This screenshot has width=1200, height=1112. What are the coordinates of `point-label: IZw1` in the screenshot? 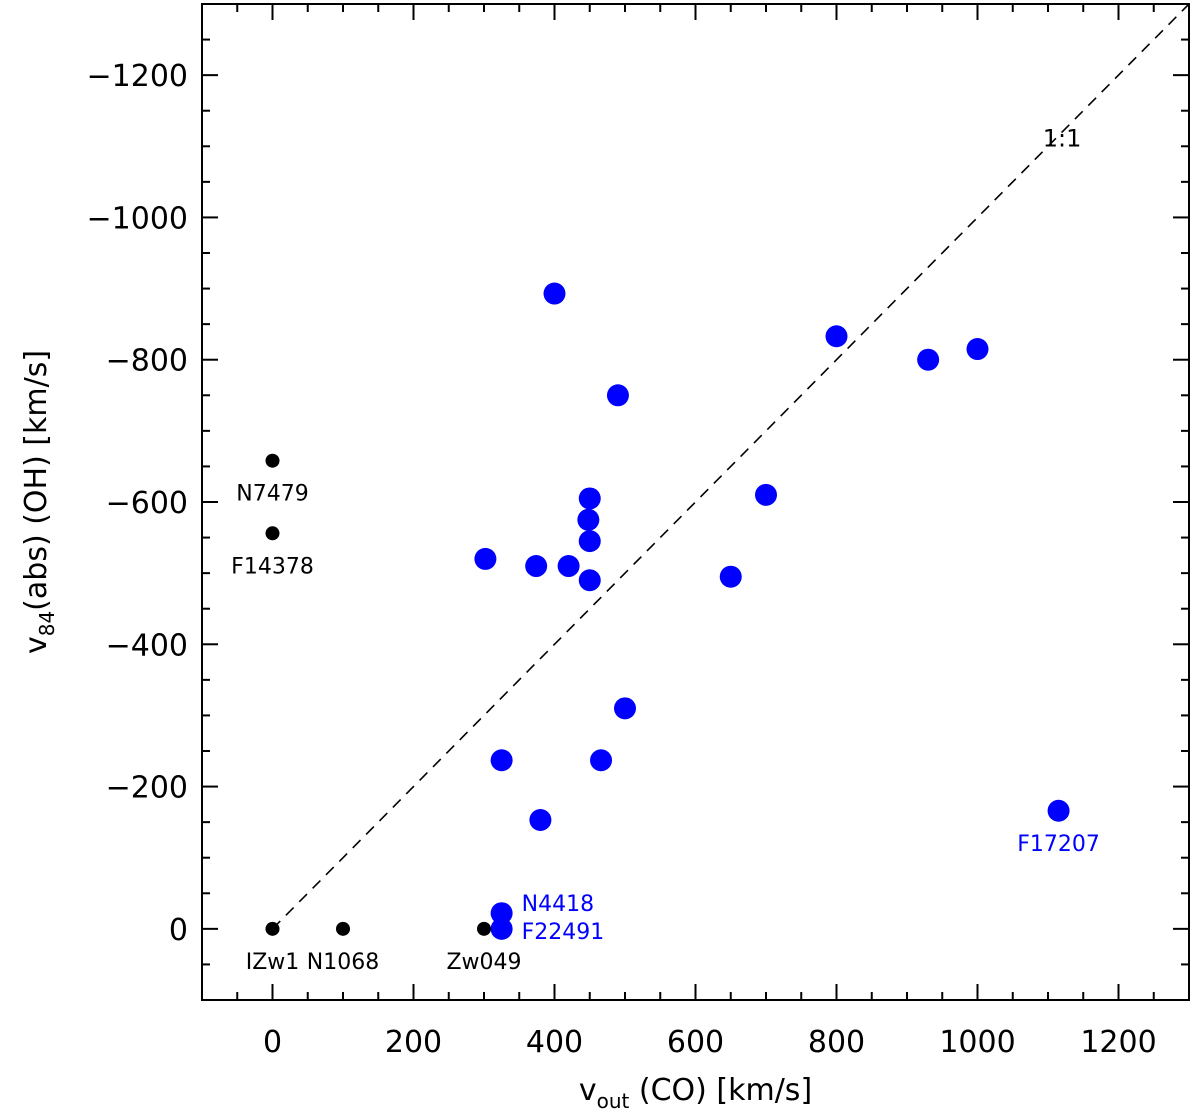 It's located at (273, 962).